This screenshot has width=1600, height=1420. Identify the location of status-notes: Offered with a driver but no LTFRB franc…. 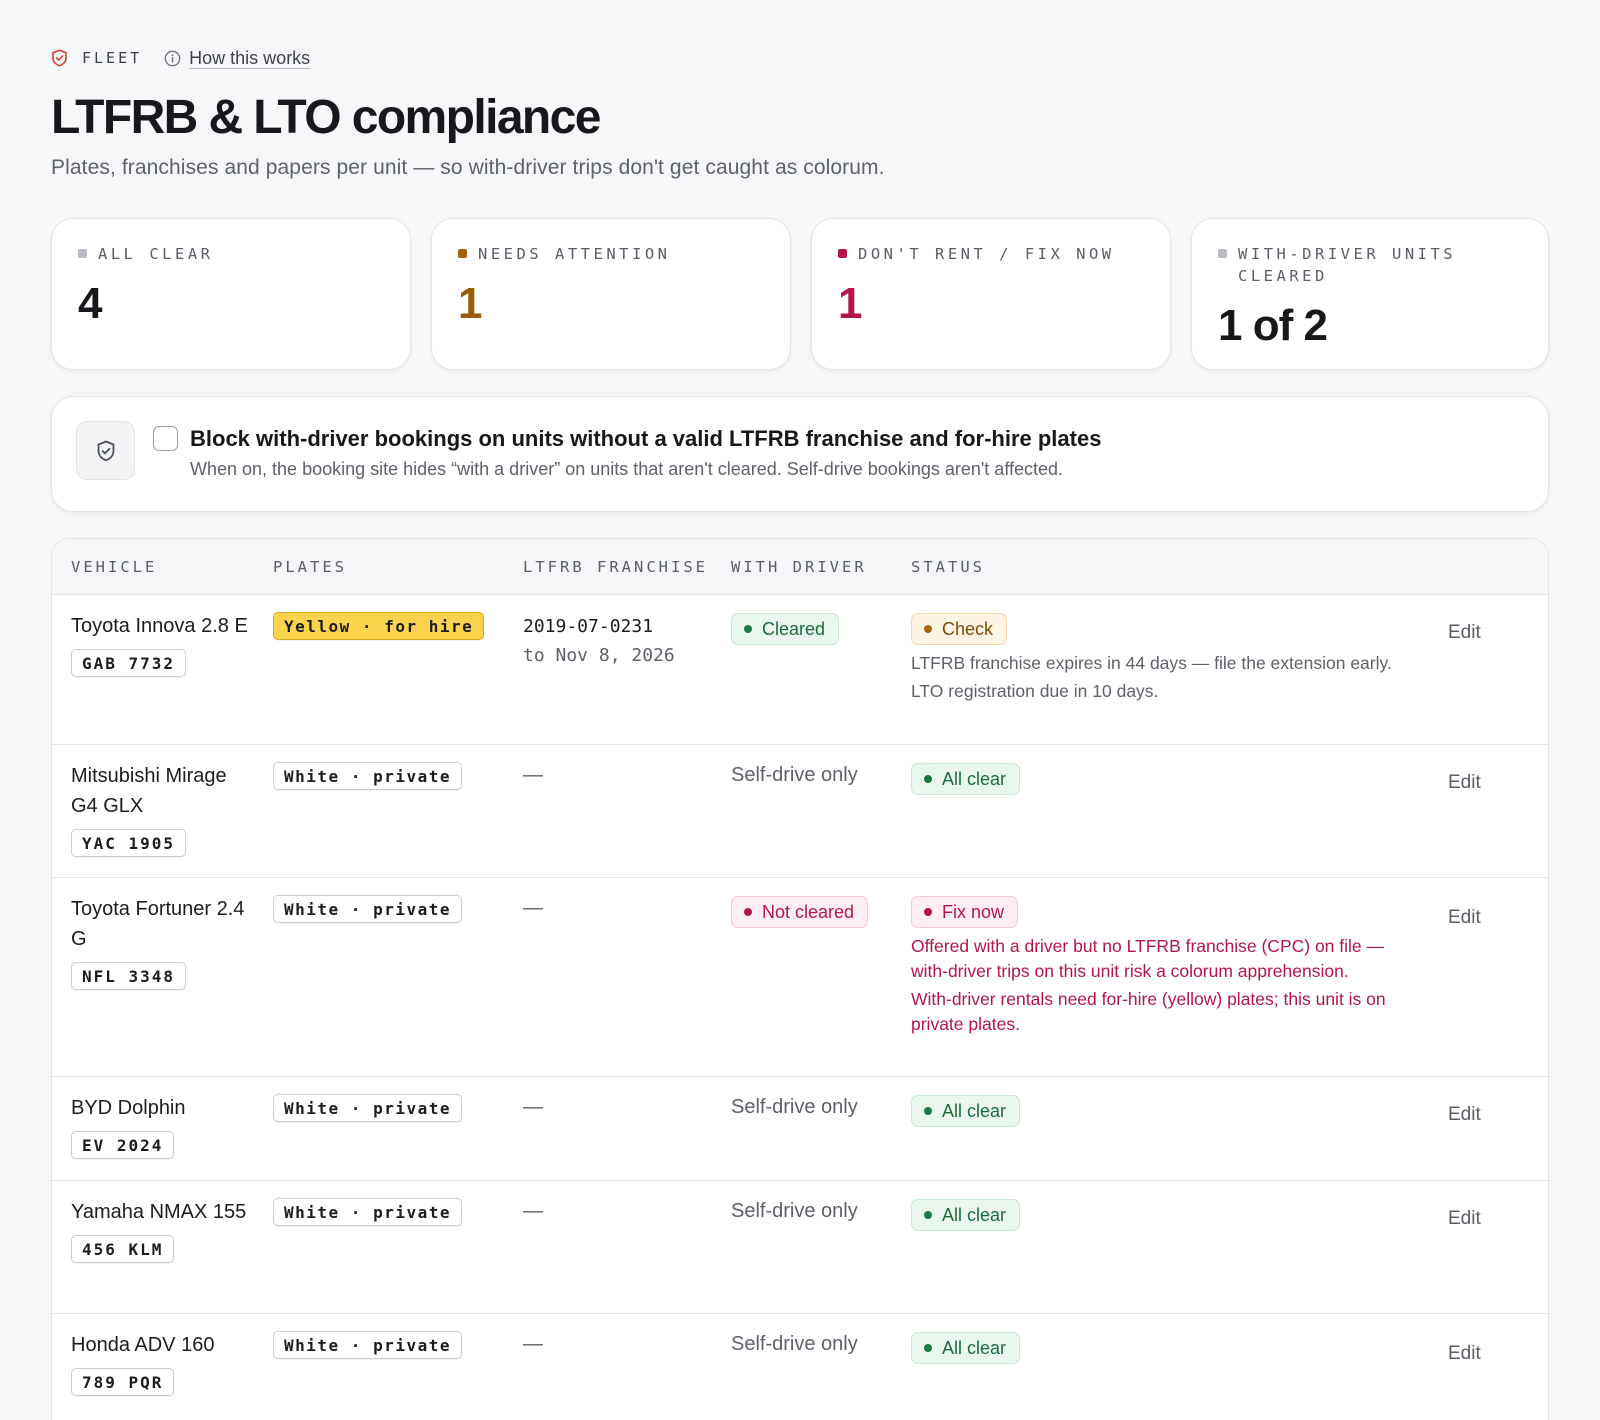
(1156, 985).